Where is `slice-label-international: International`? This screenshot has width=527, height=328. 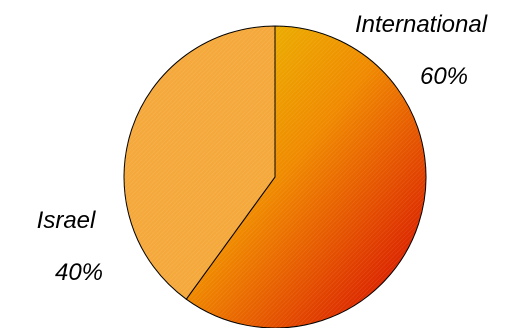
slice-label-international: International is located at coordinates (421, 24).